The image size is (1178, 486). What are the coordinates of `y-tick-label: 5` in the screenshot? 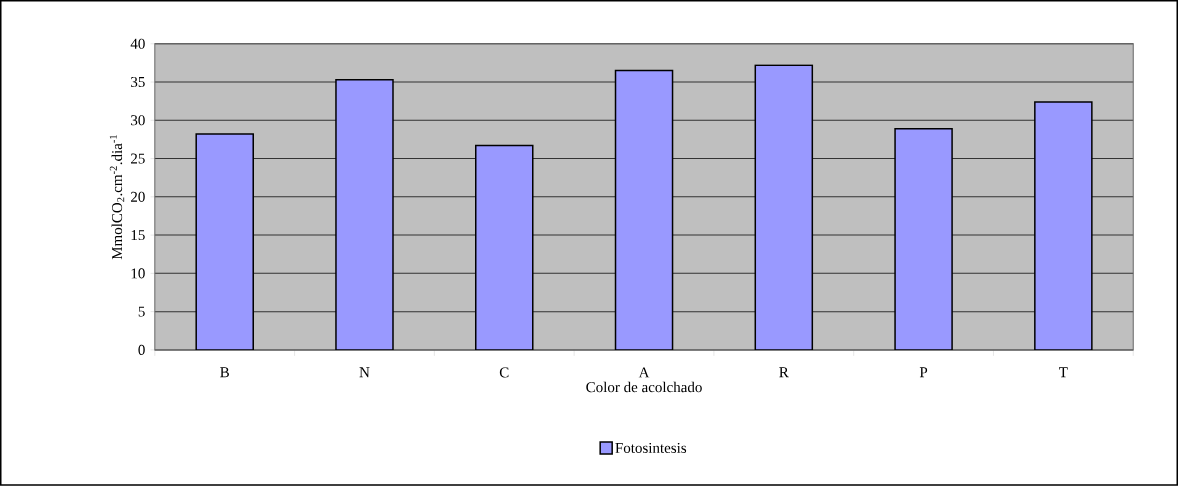 It's located at (141, 311).